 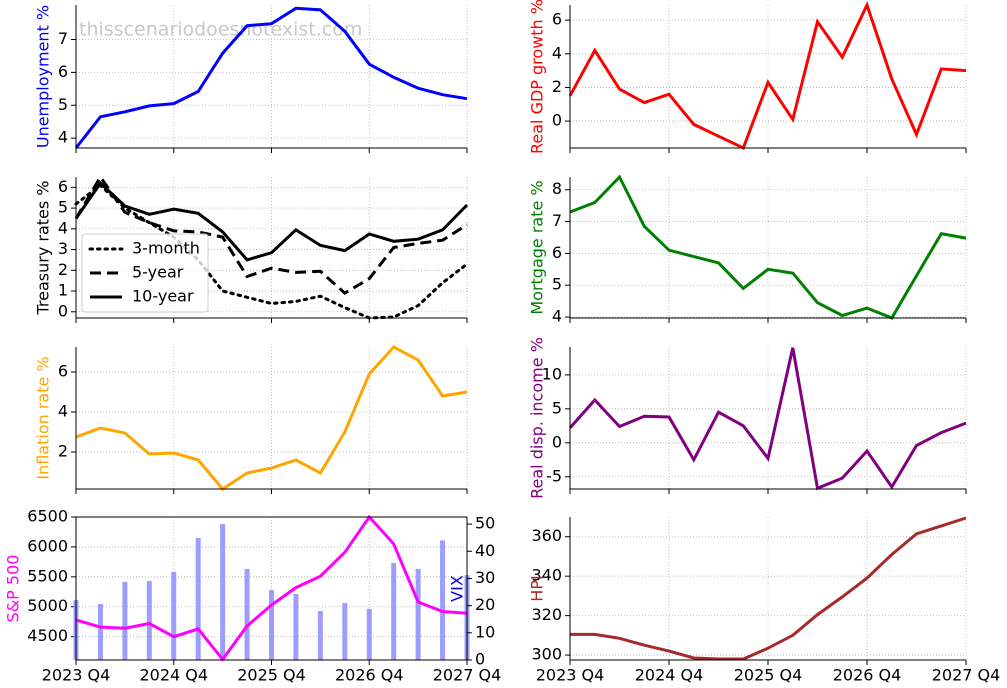 What do you see at coordinates (546, 614) in the screenshot?
I see `y-tick-label: 320` at bounding box center [546, 614].